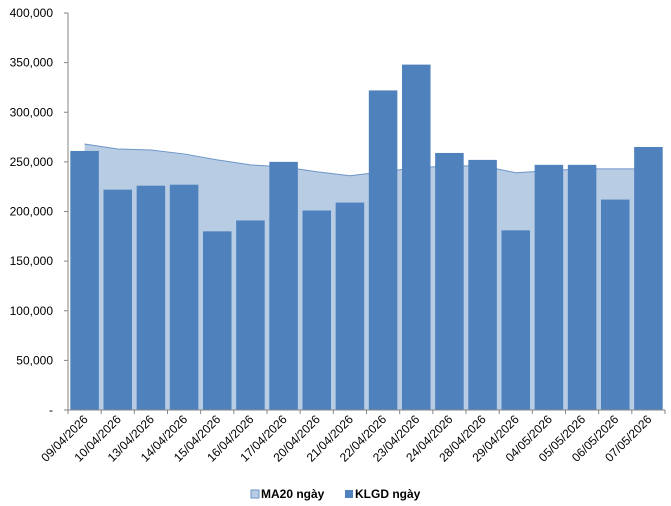  Describe the element at coordinates (32, 311) in the screenshot. I see `y-tick-label: 100,000` at that location.